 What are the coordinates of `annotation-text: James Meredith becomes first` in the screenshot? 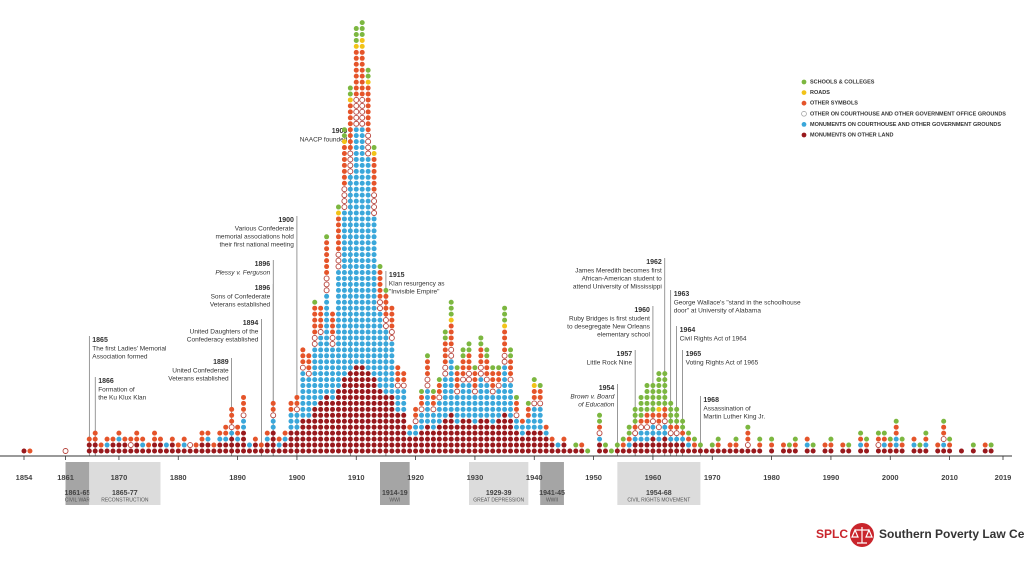 It's located at (618, 271).